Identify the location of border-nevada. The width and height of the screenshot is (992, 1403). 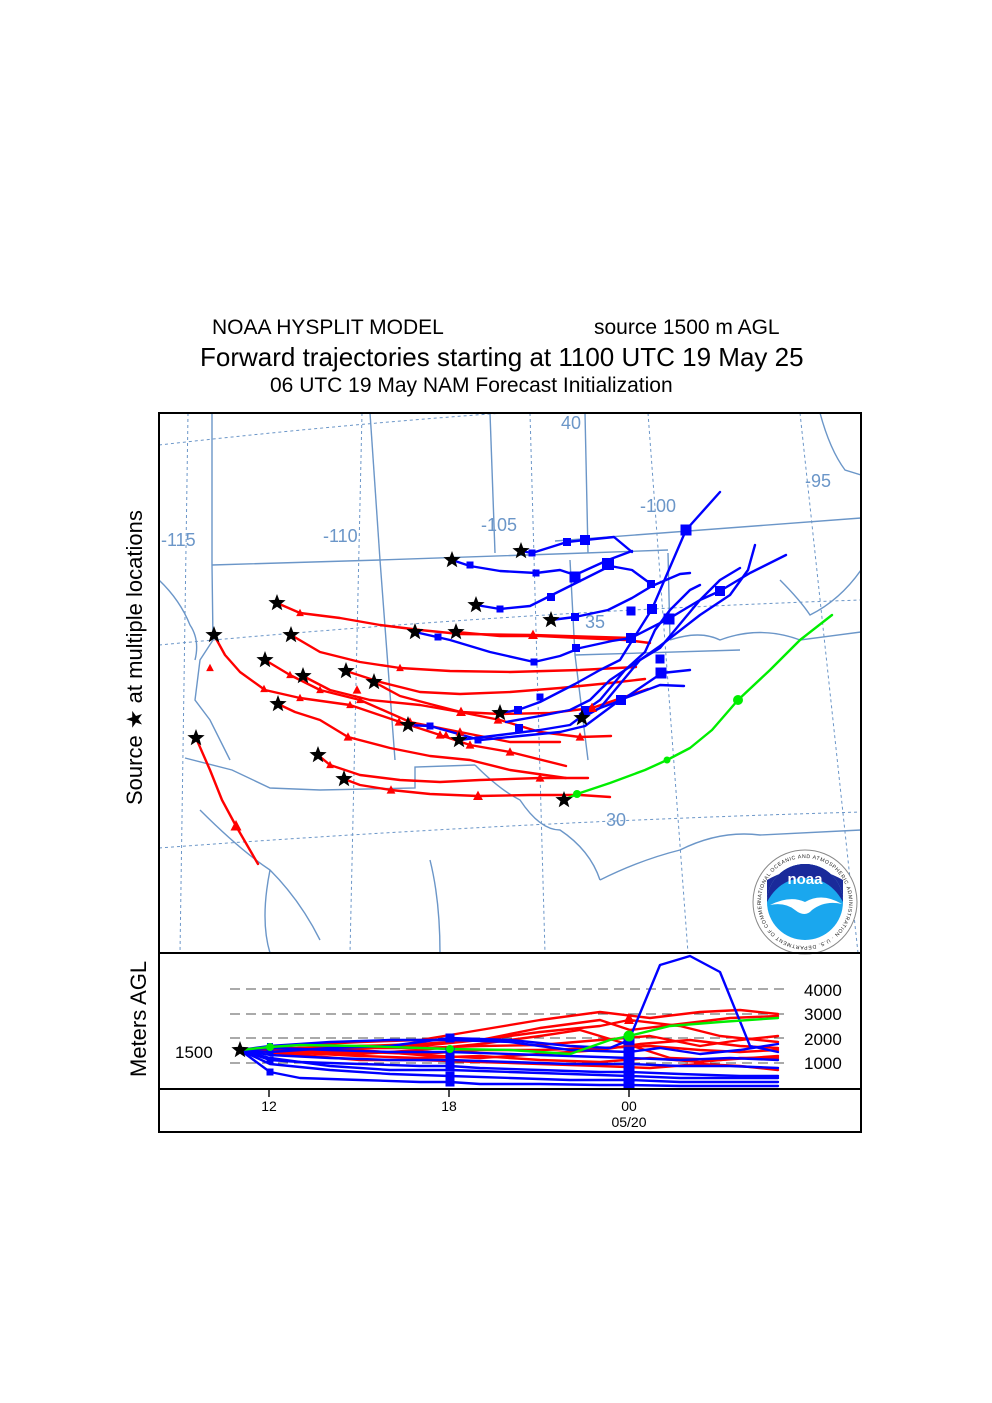
(212, 527).